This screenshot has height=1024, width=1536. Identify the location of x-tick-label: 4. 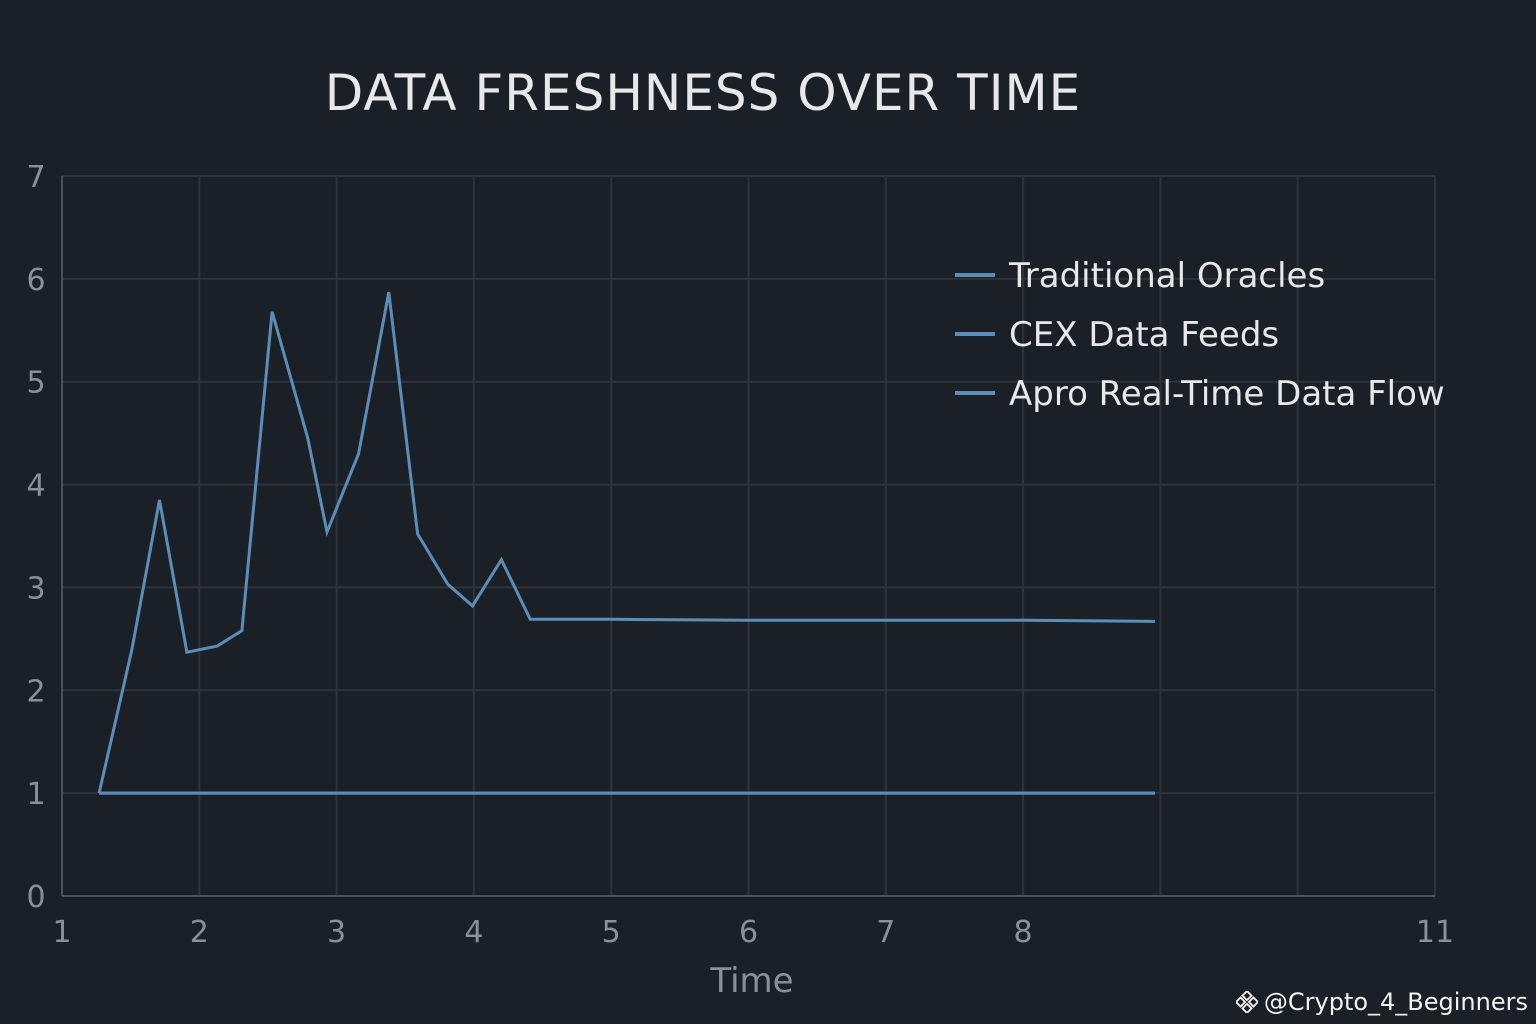
(473, 932).